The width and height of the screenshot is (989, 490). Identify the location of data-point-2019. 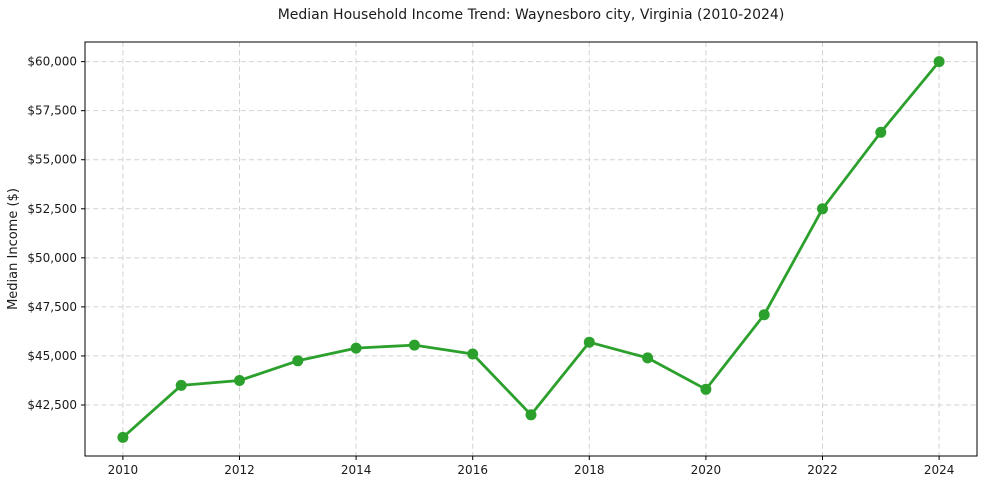
(648, 358).